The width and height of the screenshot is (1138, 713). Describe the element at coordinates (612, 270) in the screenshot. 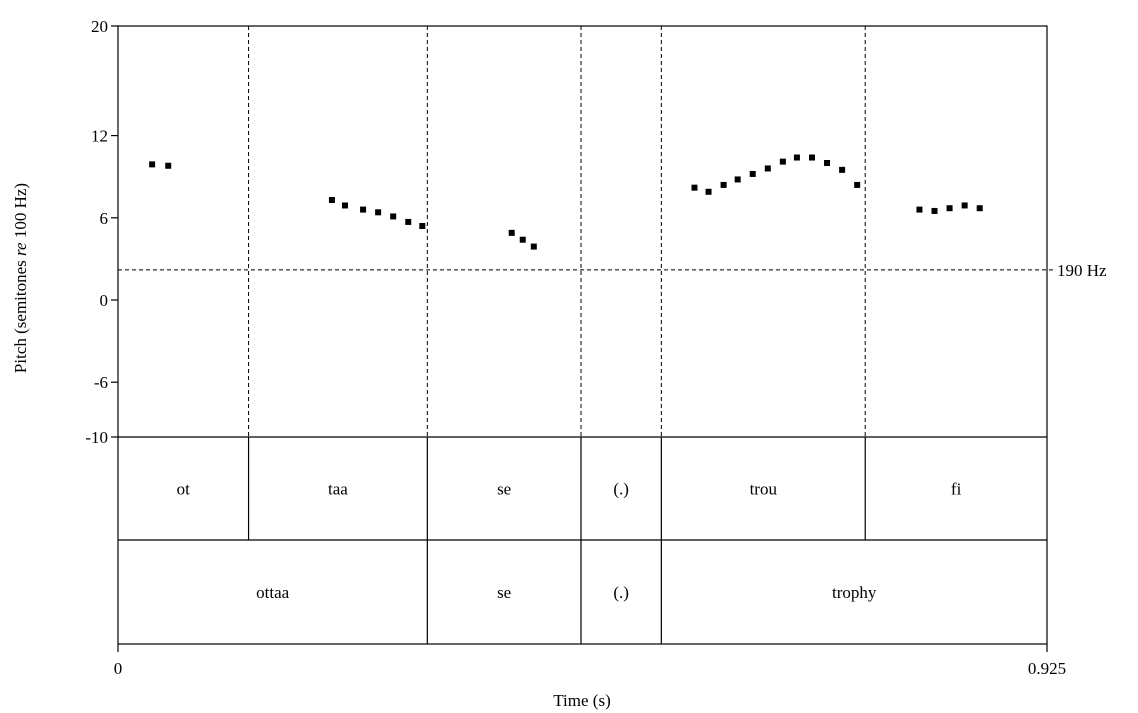

I see `reference-line-group: 190 Hz` at that location.